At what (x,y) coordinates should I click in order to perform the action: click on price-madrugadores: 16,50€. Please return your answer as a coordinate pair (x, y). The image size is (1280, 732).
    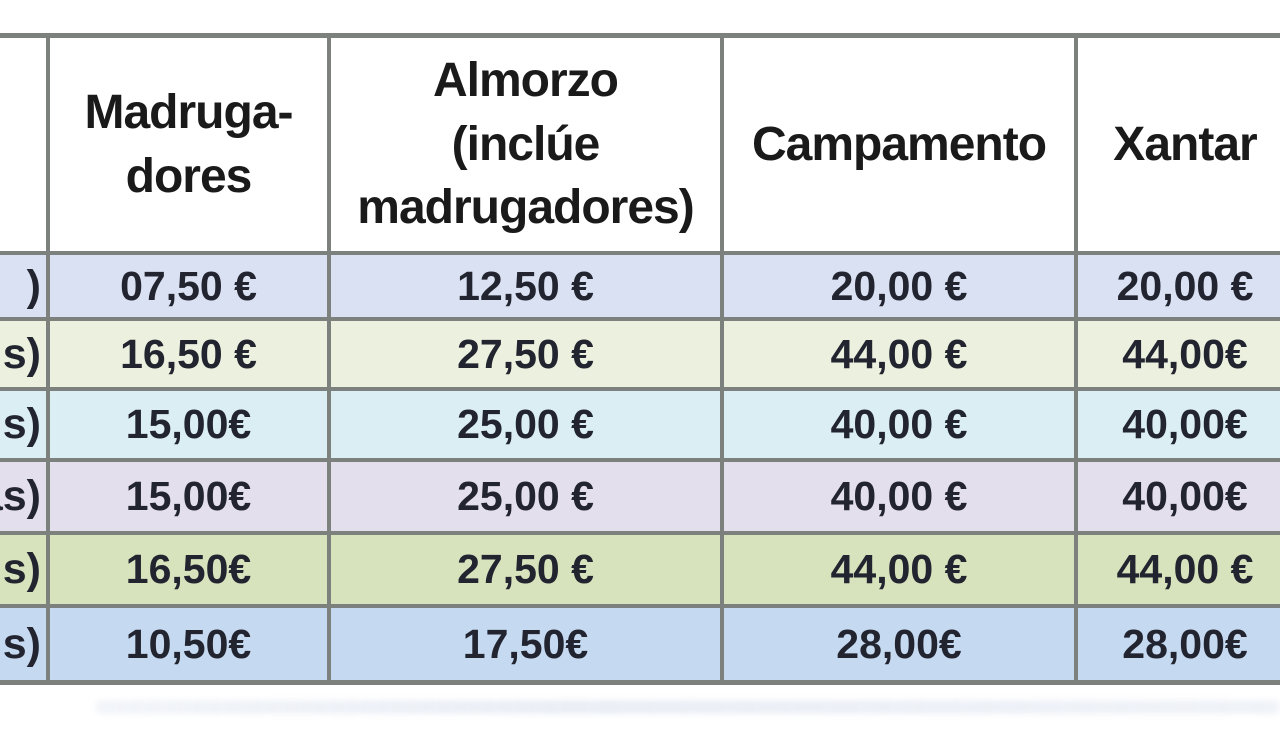
    Looking at the image, I should click on (188, 569).